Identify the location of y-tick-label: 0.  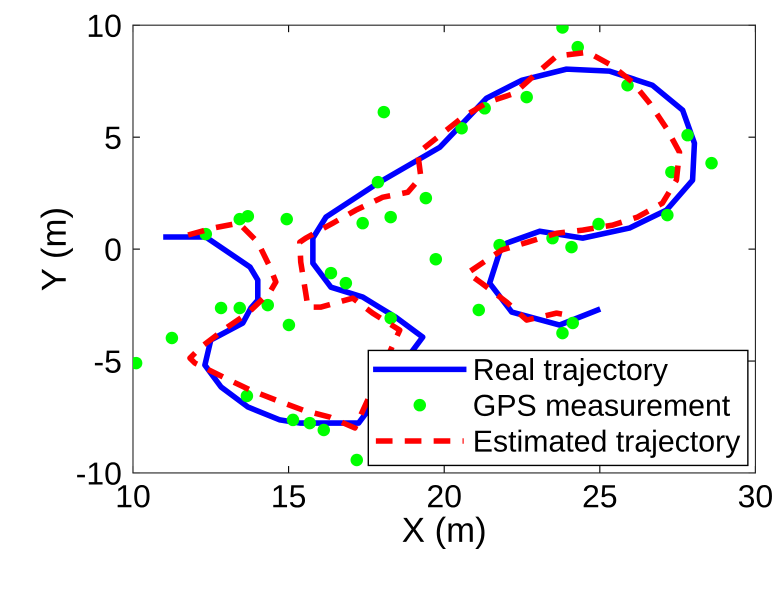
(113, 250).